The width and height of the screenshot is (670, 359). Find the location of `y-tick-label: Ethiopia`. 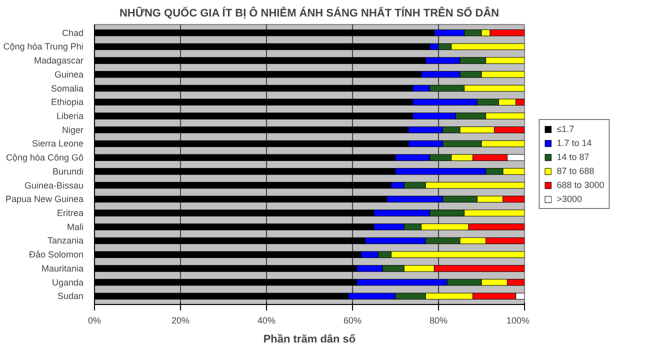

y-tick-label: Ethiopia is located at coordinates (67, 102).